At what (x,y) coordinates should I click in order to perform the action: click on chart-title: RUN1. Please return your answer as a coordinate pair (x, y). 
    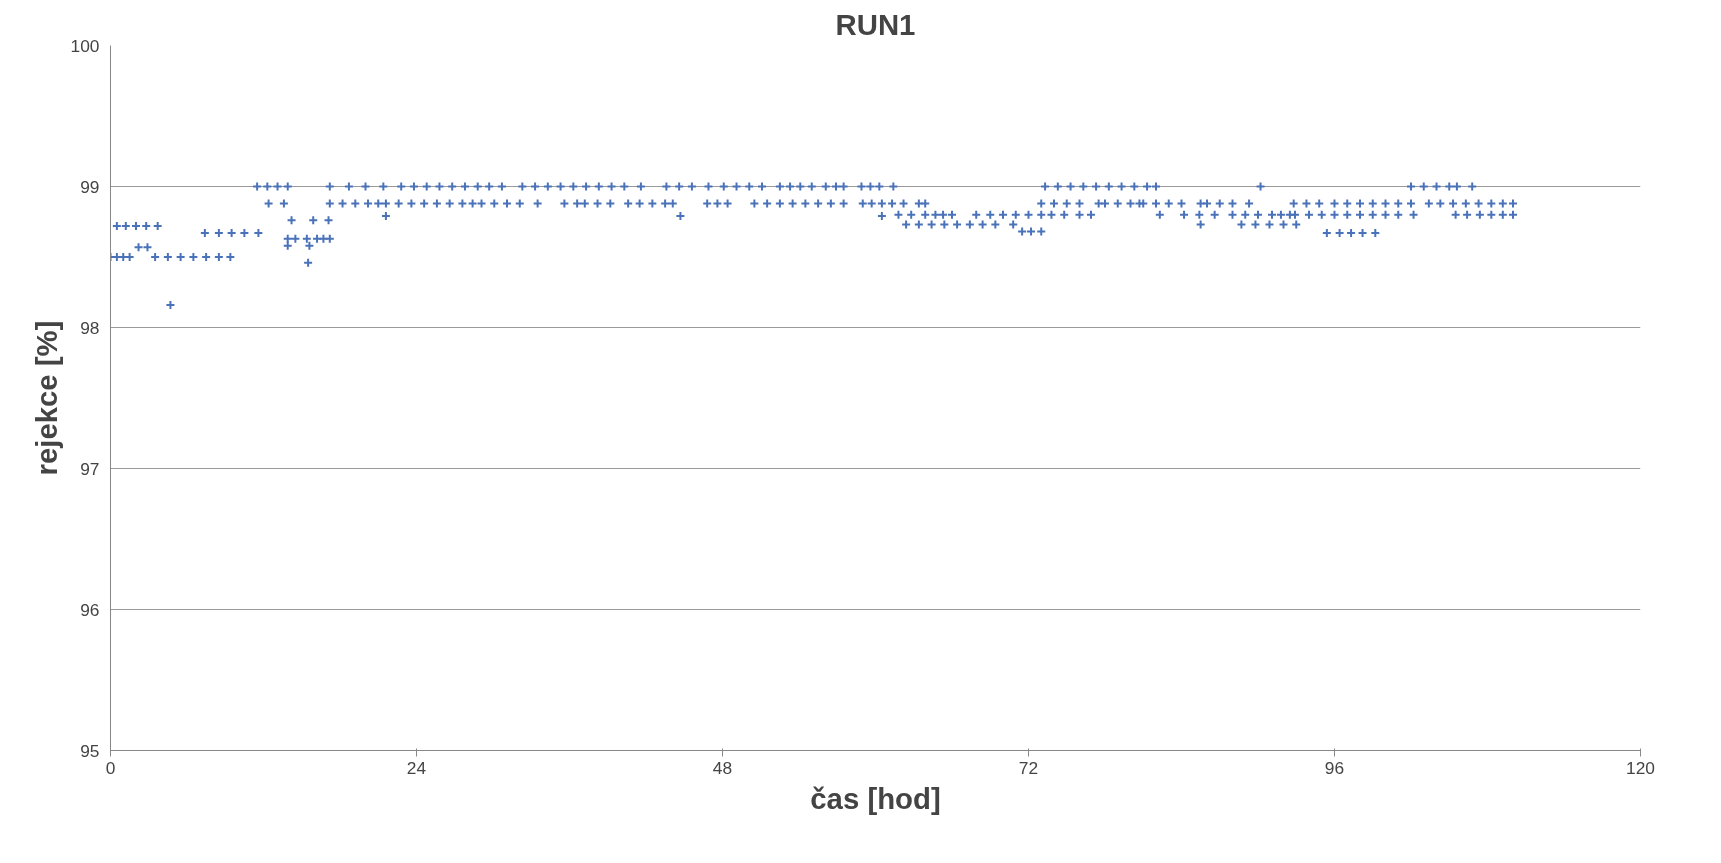
    Looking at the image, I should click on (875, 24).